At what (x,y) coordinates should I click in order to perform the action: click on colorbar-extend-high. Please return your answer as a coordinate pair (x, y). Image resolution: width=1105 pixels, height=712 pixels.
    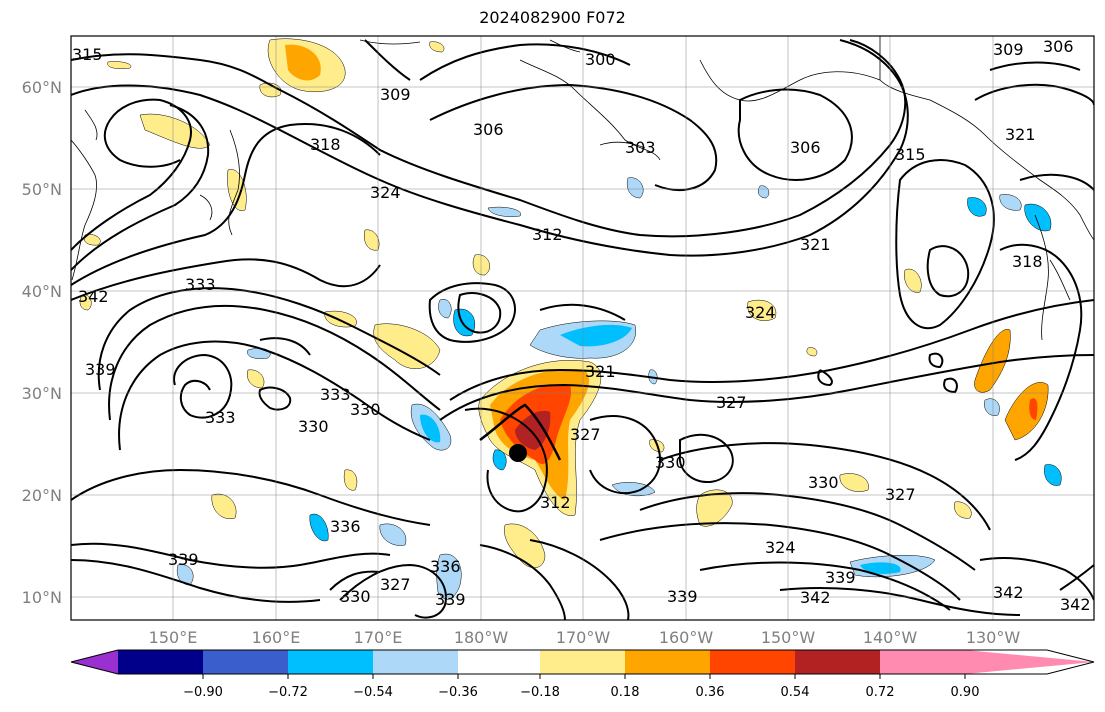
    Looking at the image, I should click on (1029, 662).